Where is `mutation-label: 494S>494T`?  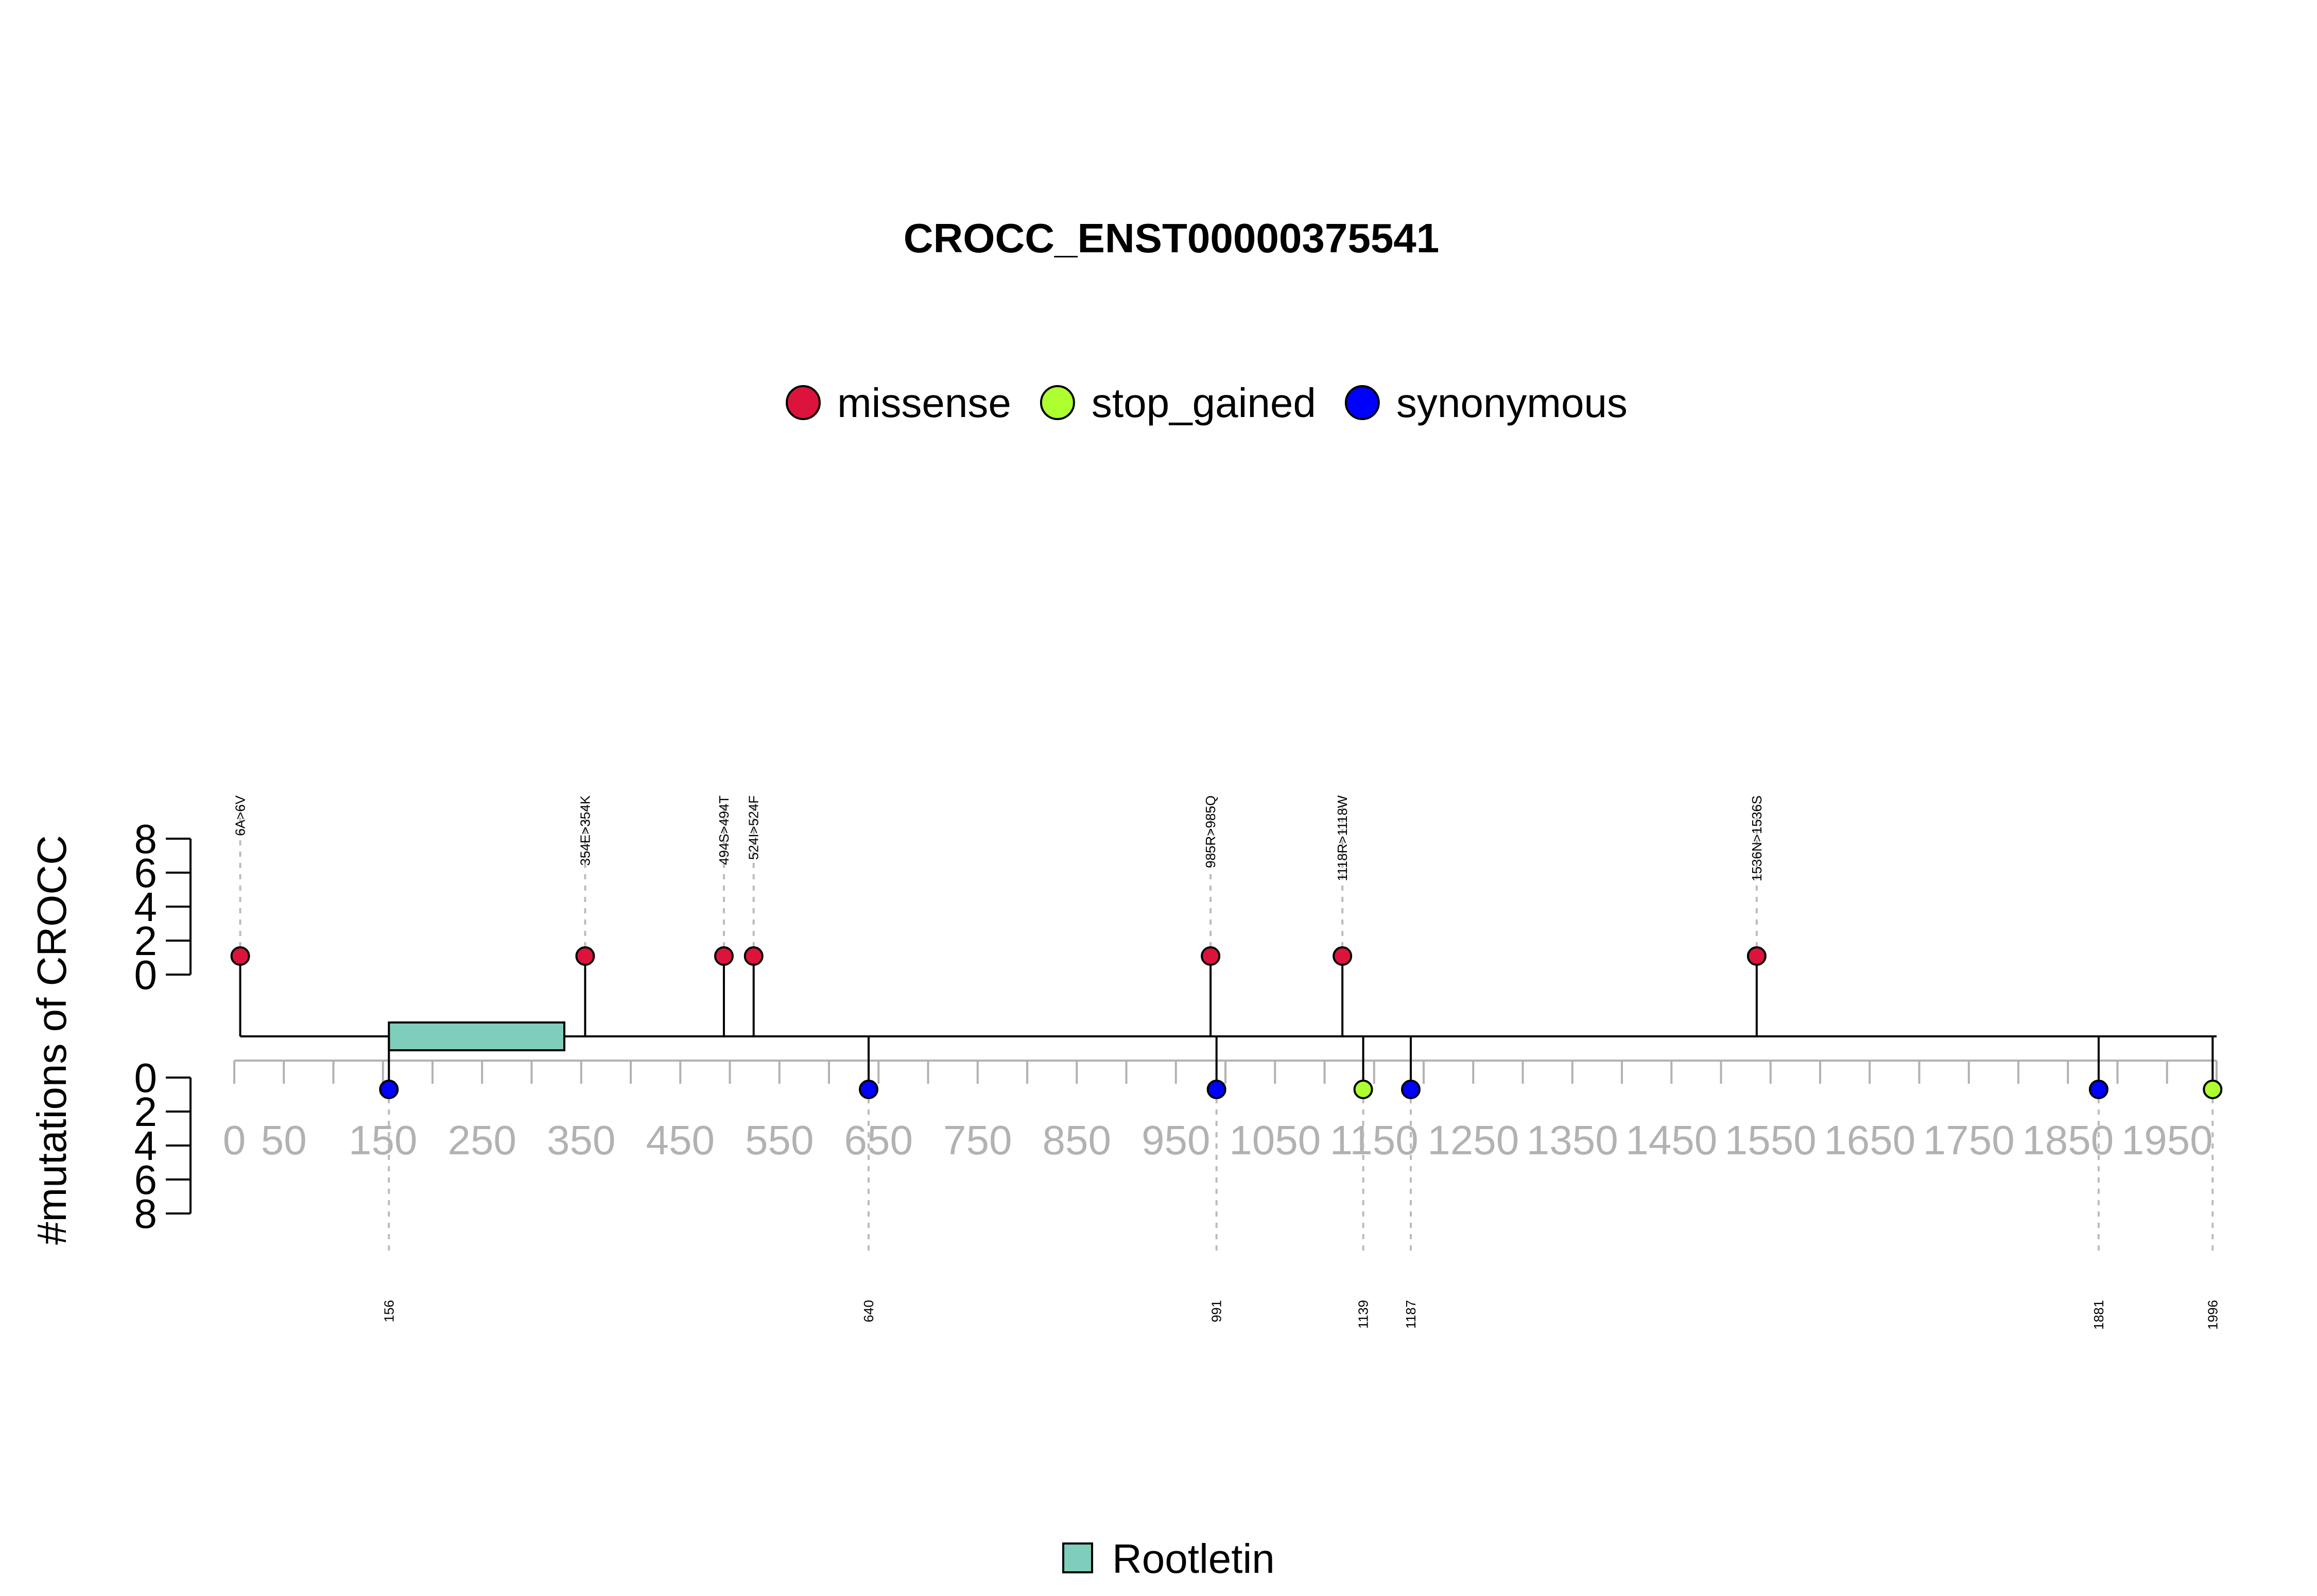 mutation-label: 494S>494T is located at coordinates (724, 830).